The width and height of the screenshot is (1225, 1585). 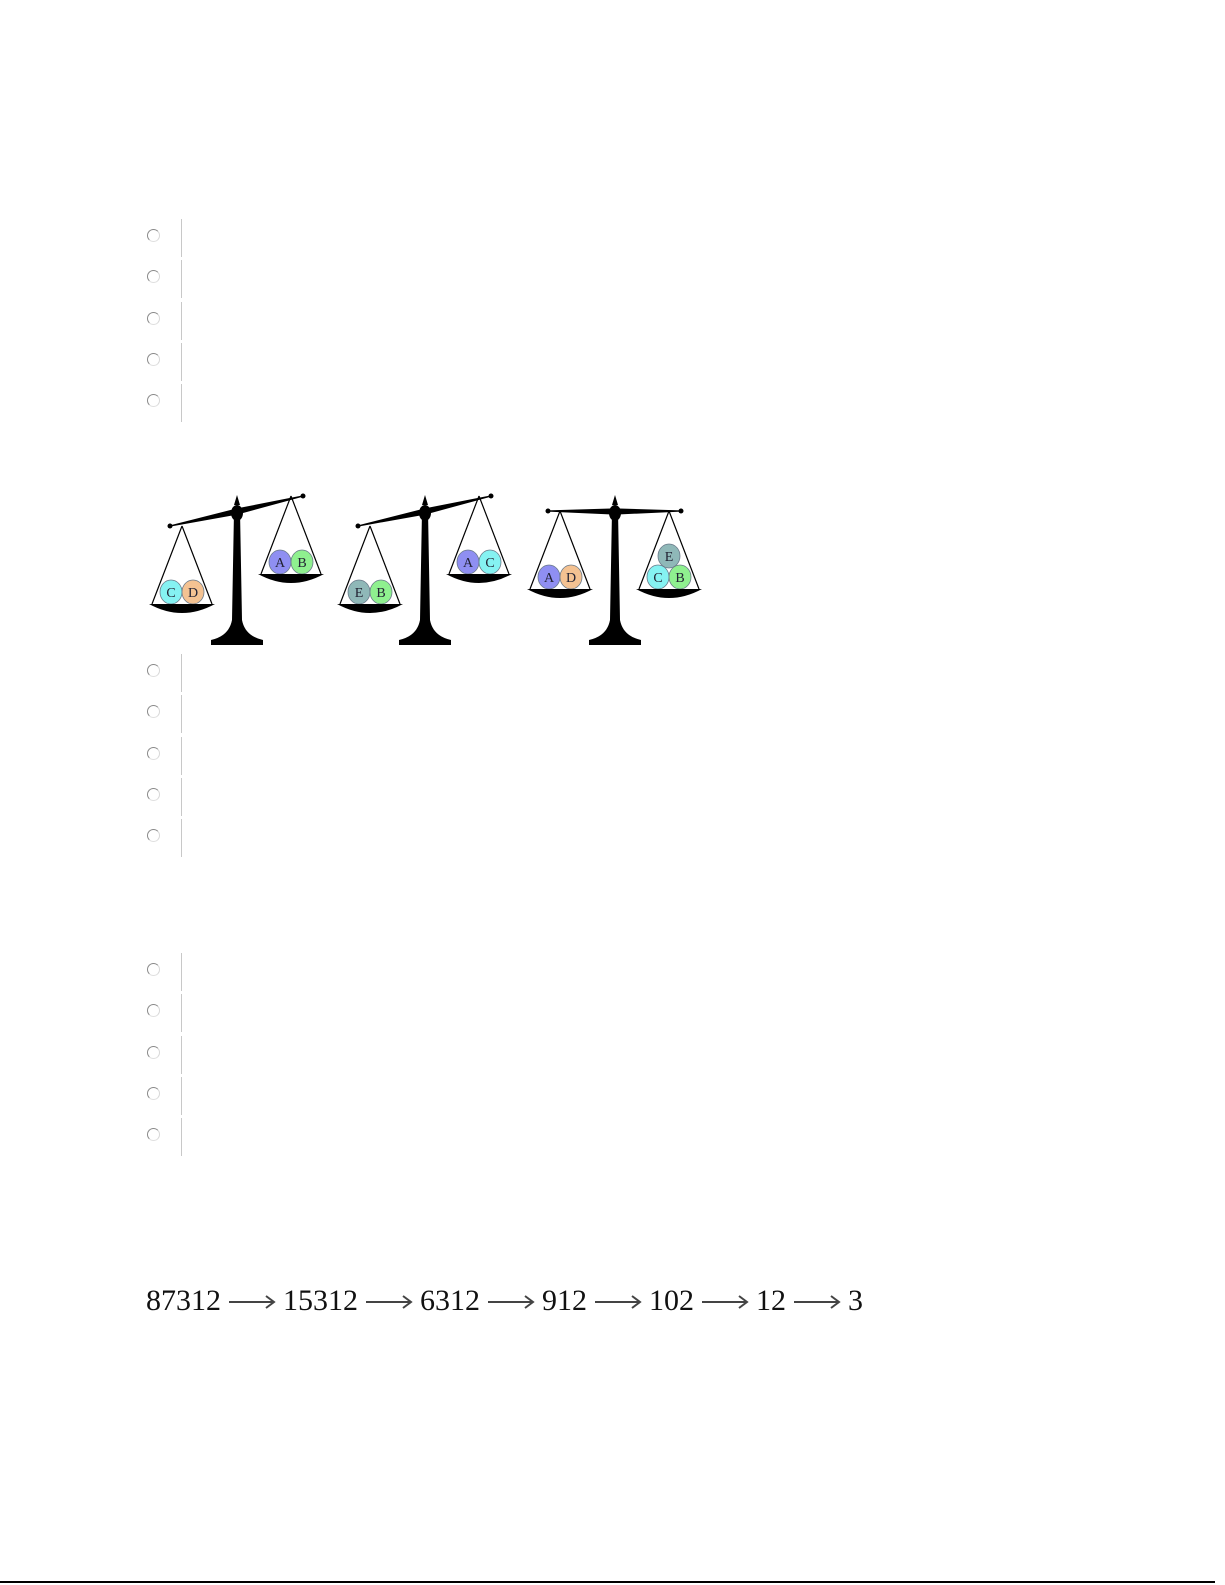 I want to click on sequence-number: 102, so click(x=671, y=1300).